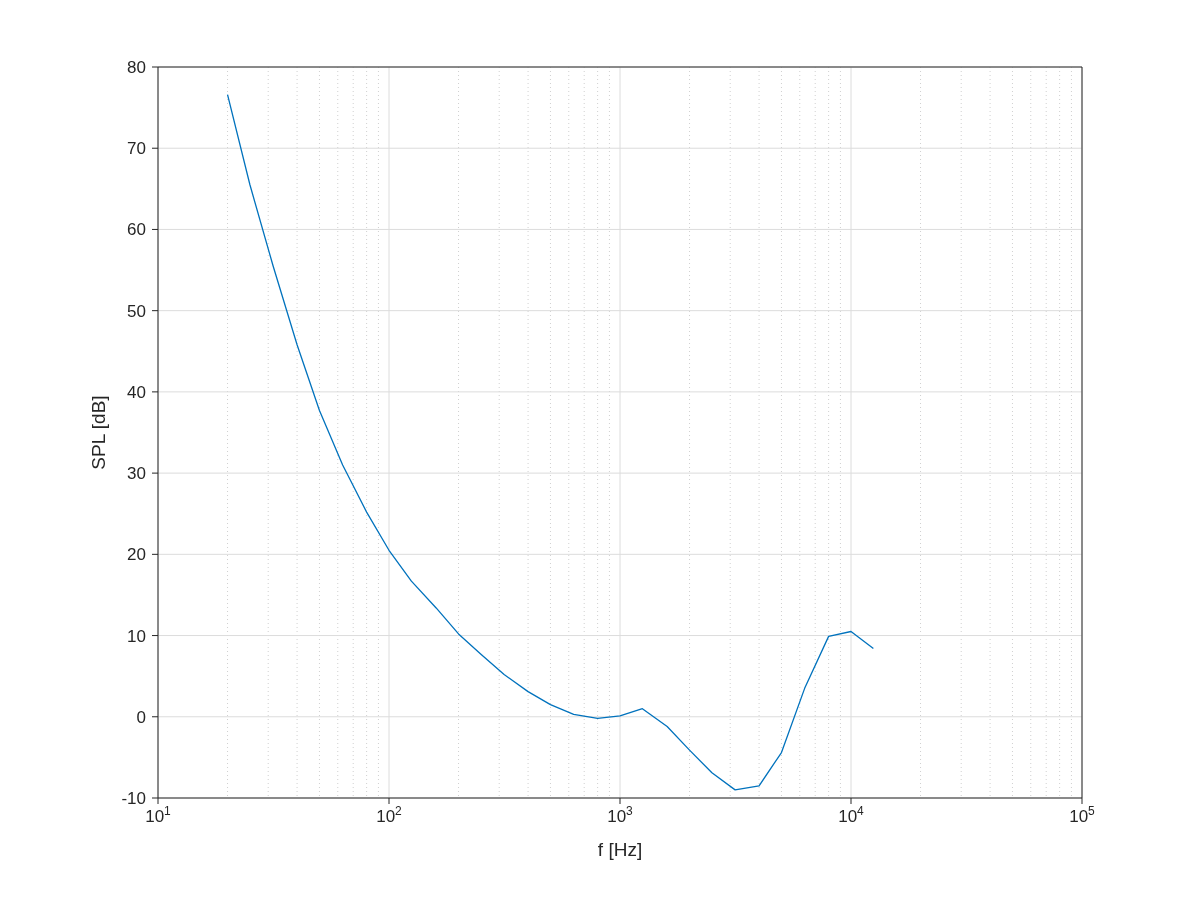 This screenshot has width=1200, height=900. I want to click on x-tick-label: 10$^{2}$, so click(389, 815).